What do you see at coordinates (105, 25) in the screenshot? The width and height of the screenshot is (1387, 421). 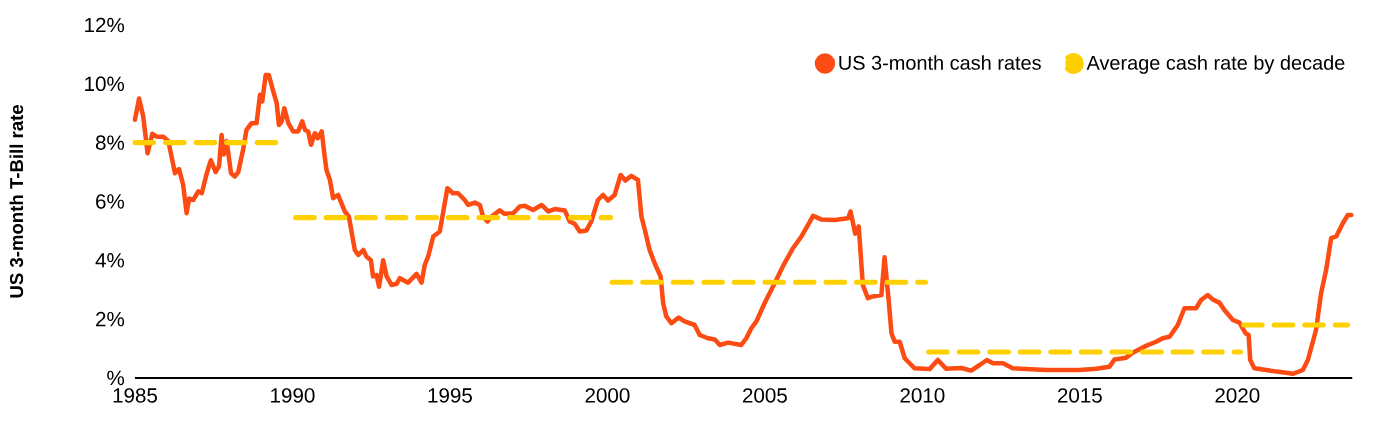 I see `y-tick-label: 12%` at bounding box center [105, 25].